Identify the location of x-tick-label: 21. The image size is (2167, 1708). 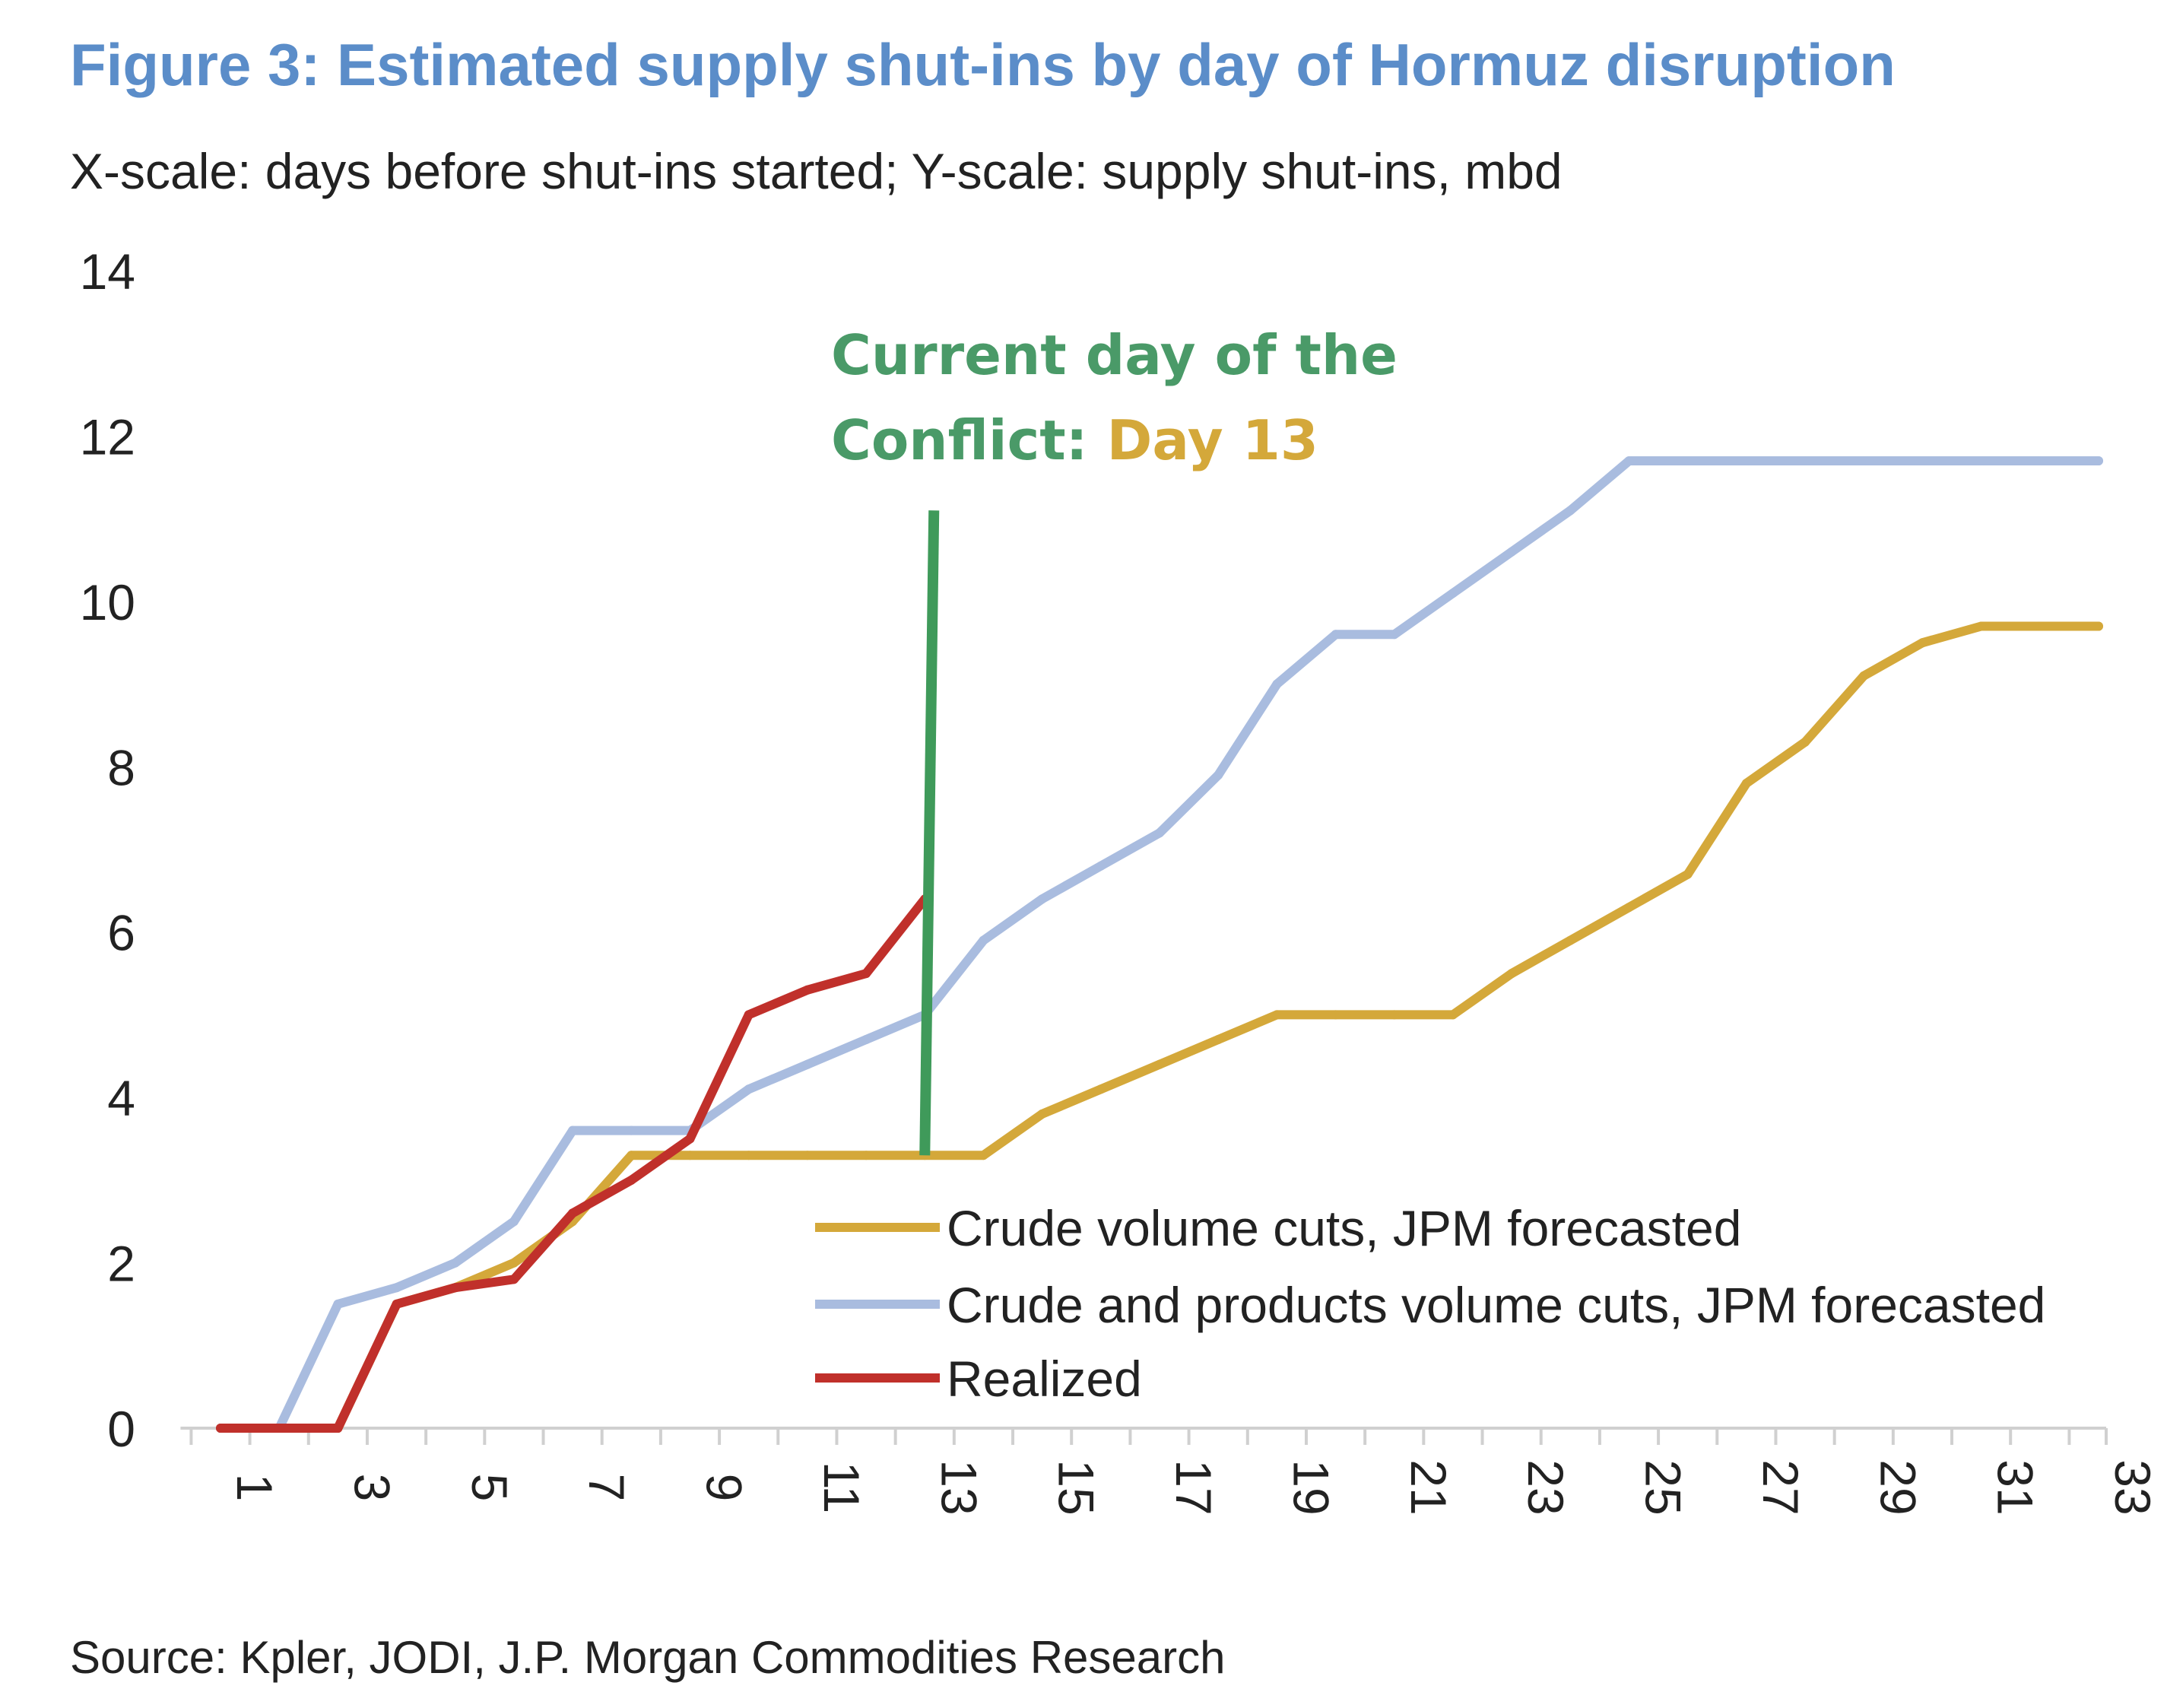
(1429, 1487).